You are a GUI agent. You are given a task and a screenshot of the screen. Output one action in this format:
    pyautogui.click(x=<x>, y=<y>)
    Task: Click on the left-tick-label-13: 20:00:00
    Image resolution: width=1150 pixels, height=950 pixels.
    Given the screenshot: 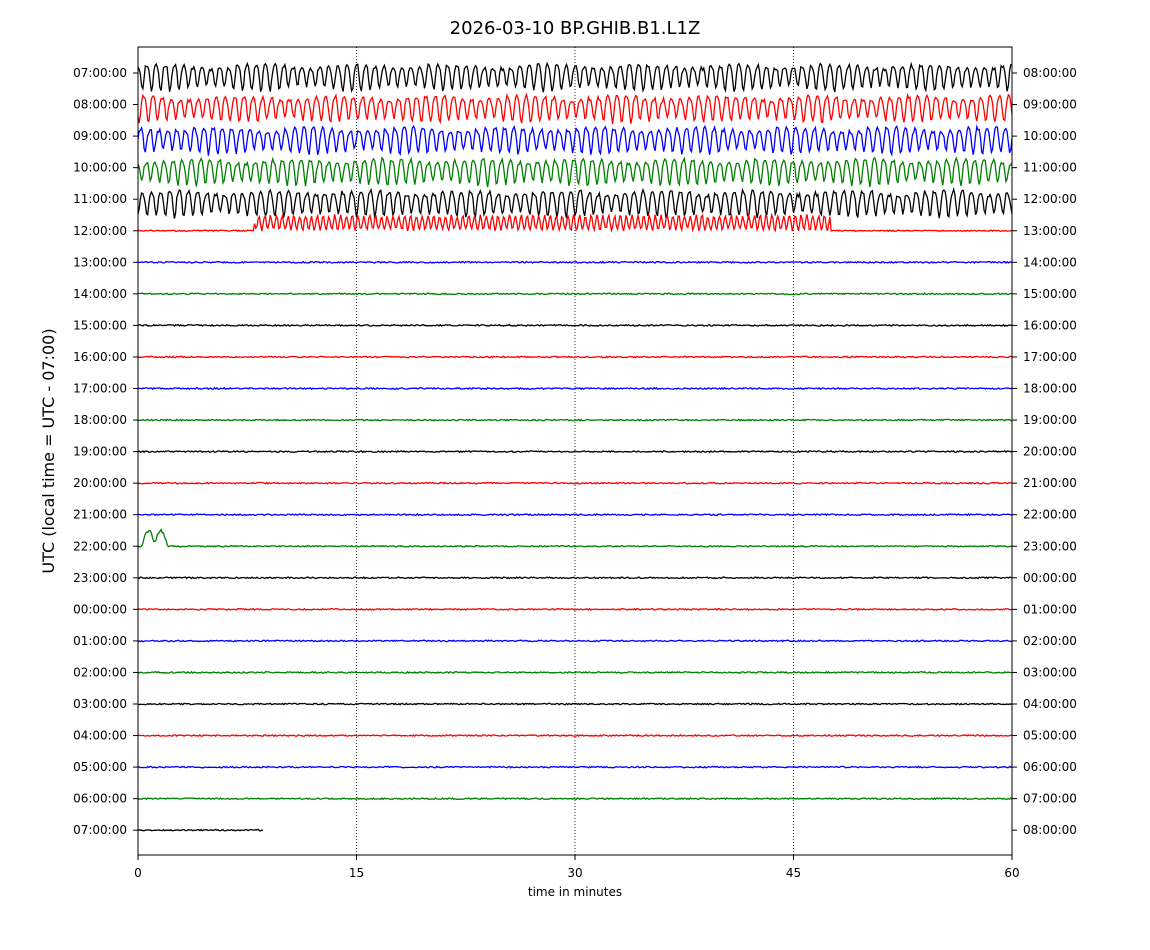 What is the action you would take?
    pyautogui.click(x=100, y=483)
    